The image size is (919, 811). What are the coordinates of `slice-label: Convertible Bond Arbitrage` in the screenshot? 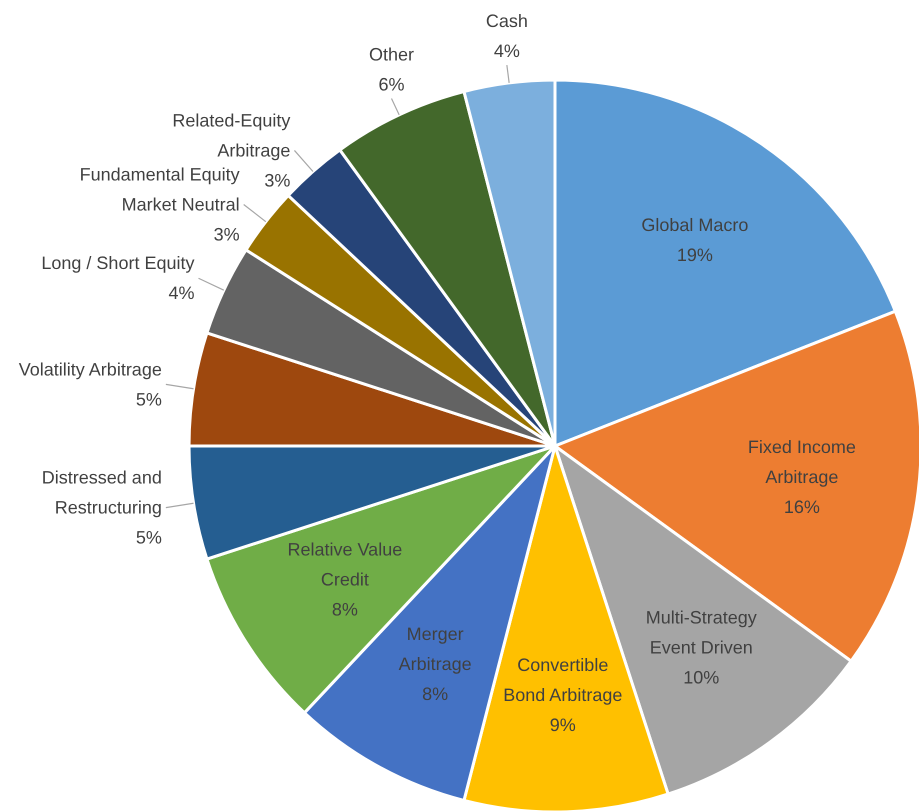 It's located at (562, 679).